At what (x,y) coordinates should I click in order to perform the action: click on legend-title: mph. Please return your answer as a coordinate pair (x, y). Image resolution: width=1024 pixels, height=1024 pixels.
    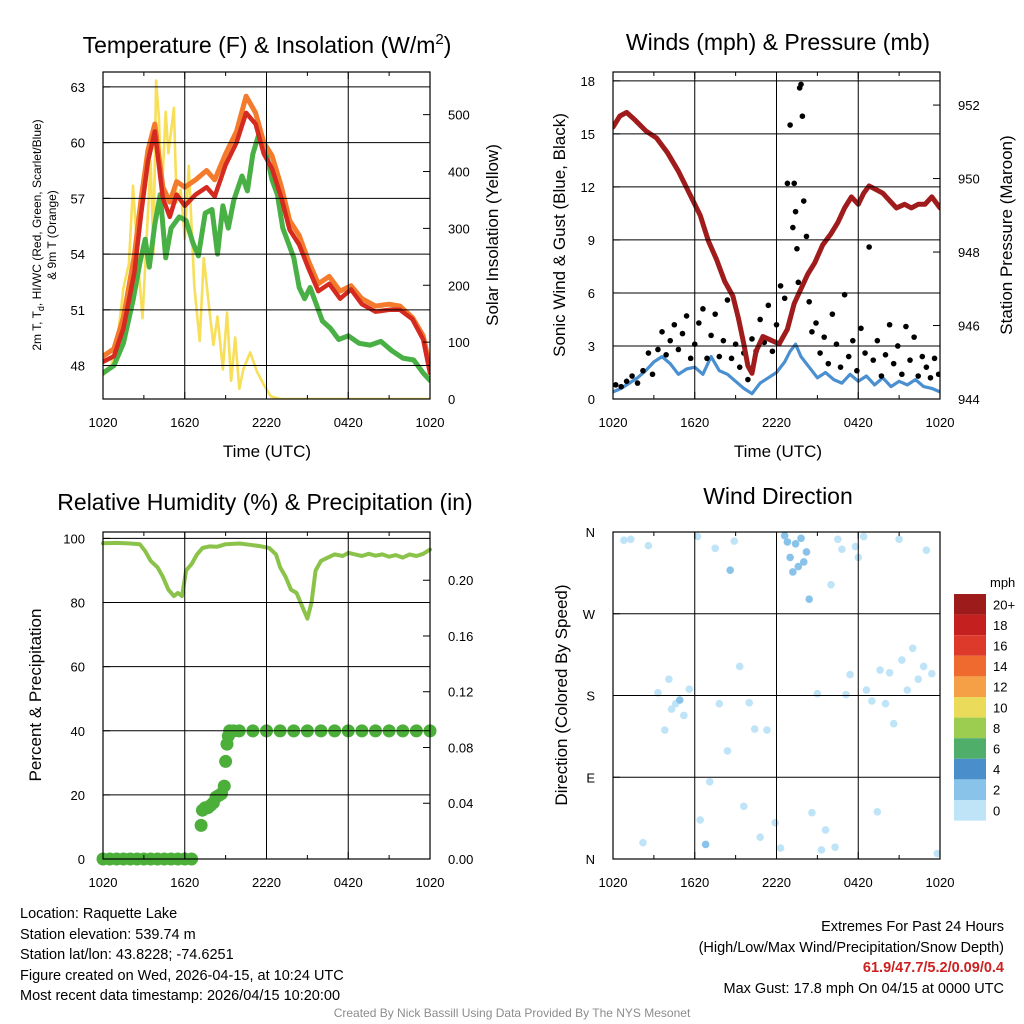
    Looking at the image, I should click on (1002, 582).